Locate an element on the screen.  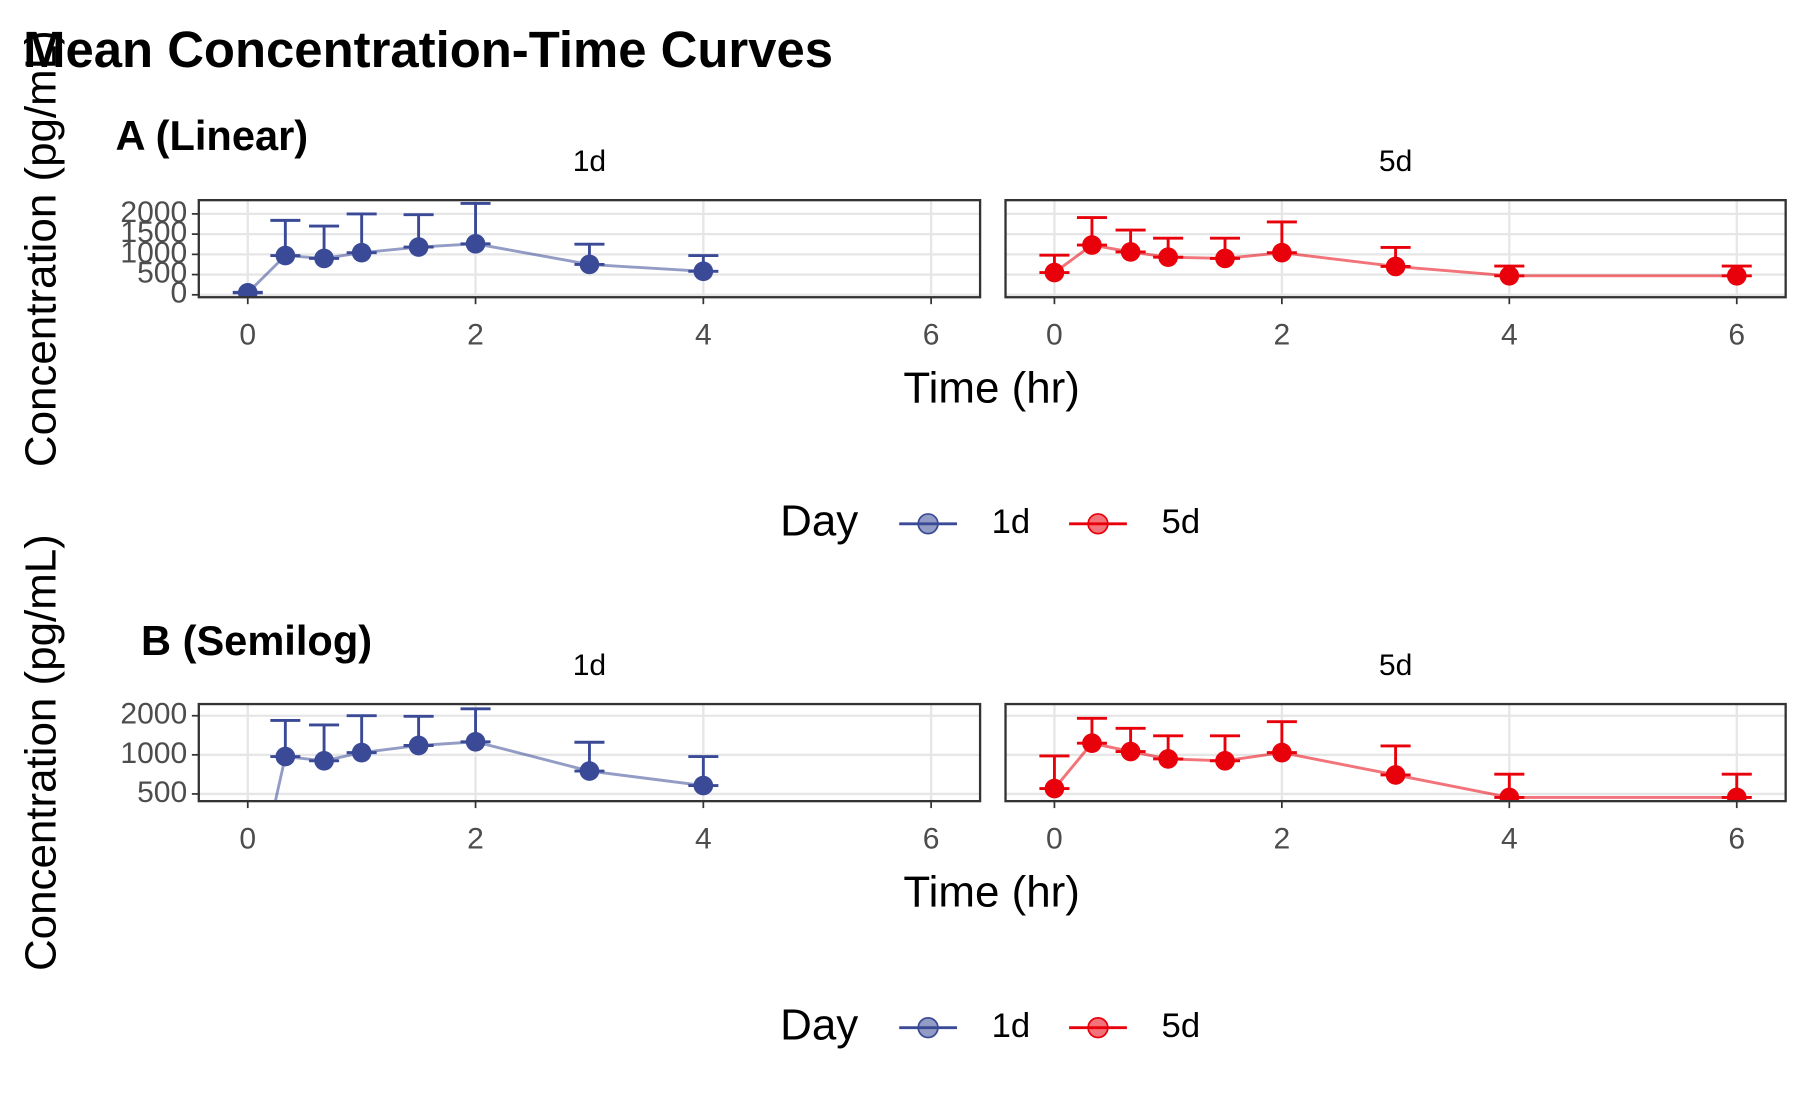
error-bar is located at coordinates (248, 919).